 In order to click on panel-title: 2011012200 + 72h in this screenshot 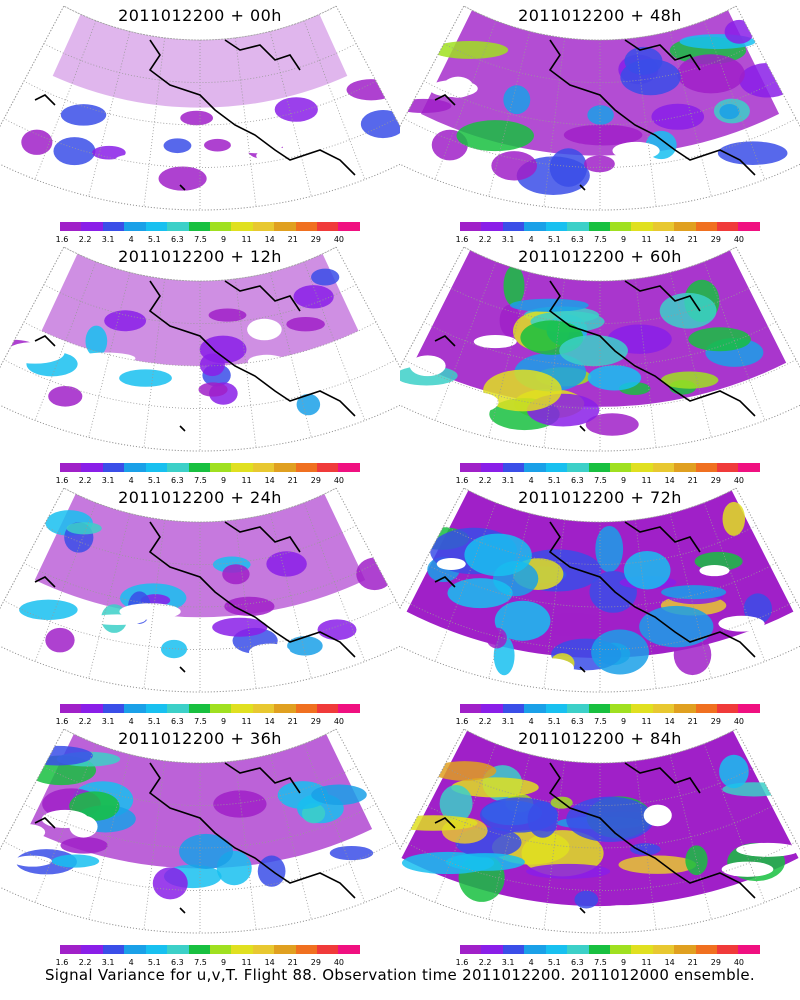, I will do `click(600, 497)`.